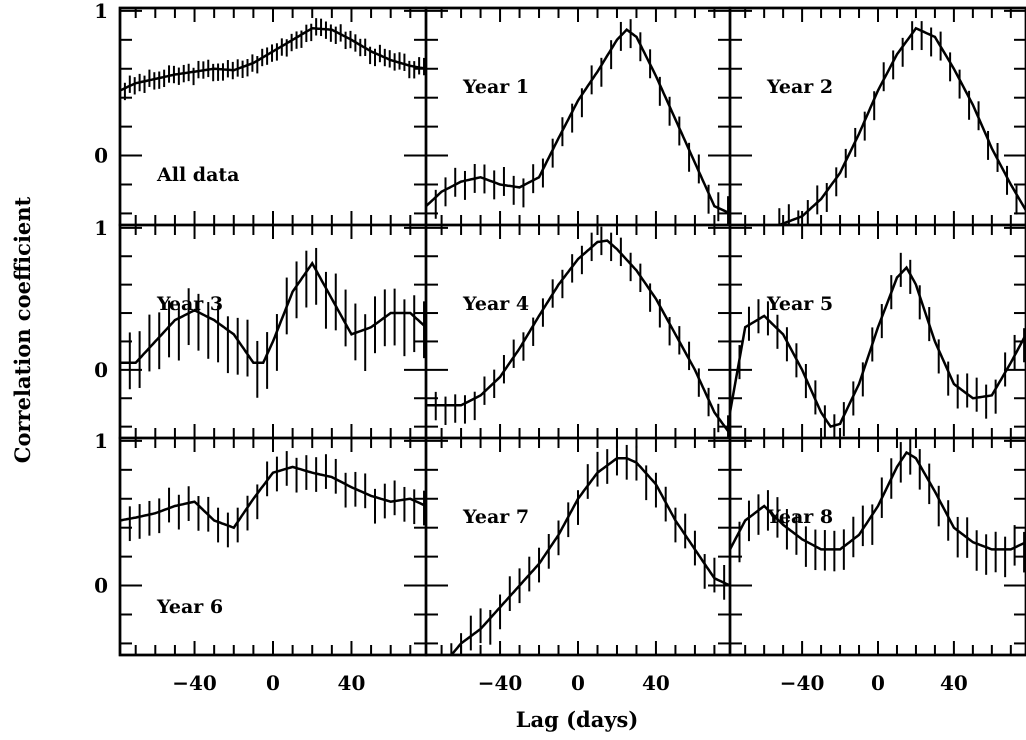  I want to click on panel-3: Year 2, so click(877, 116).